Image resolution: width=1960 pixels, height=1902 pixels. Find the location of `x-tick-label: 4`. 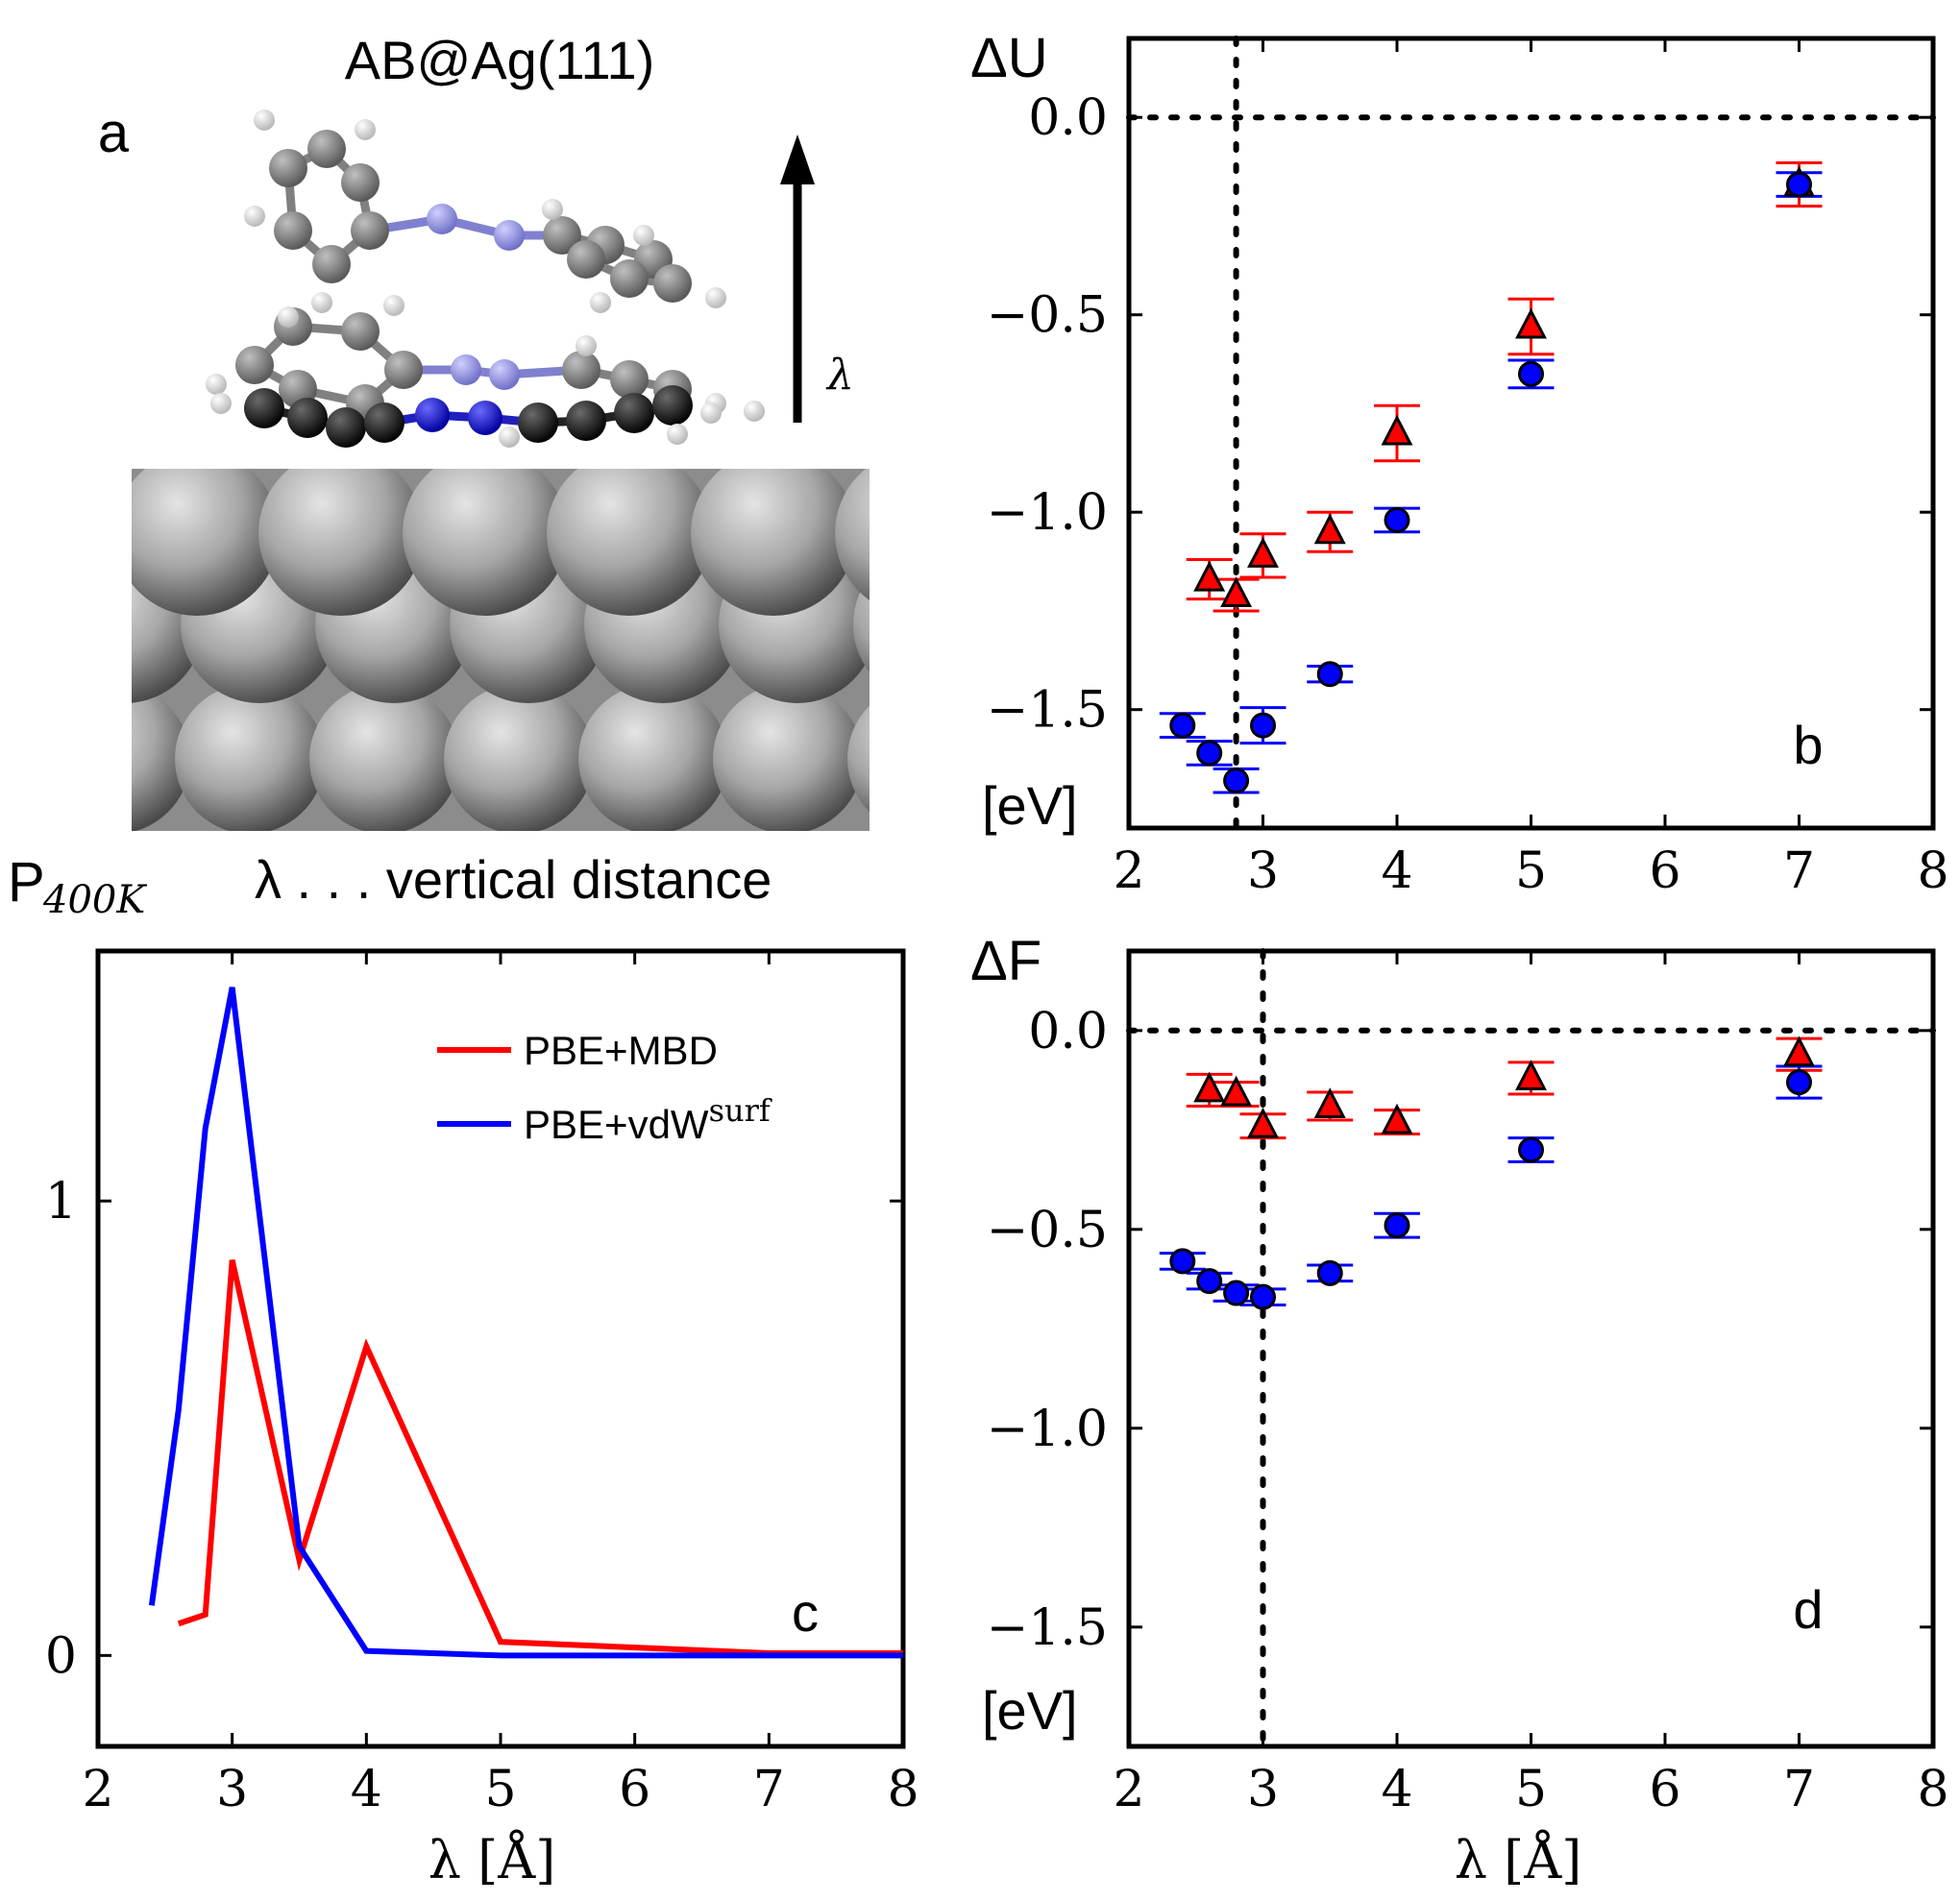

x-tick-label: 4 is located at coordinates (1396, 1789).